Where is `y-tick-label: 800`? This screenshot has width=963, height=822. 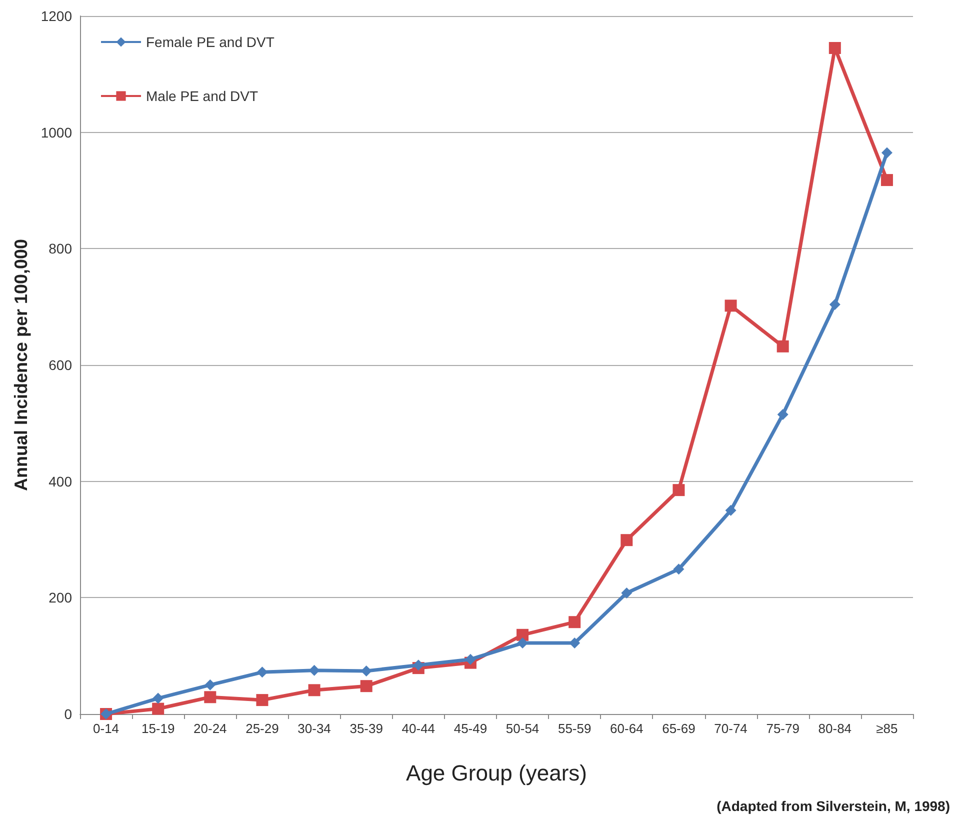 y-tick-label: 800 is located at coordinates (60, 248).